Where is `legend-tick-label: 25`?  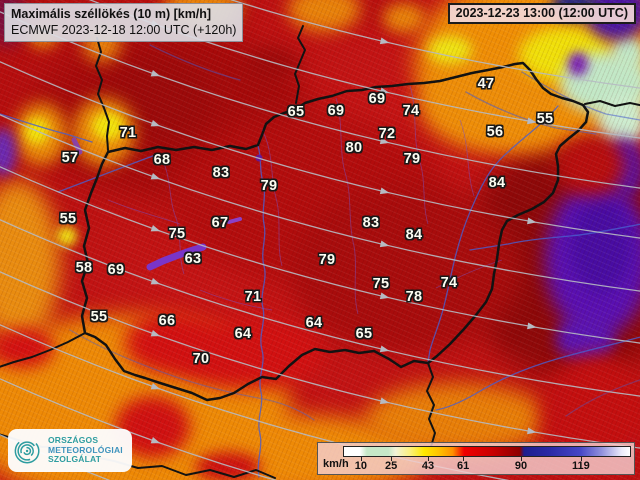
legend-tick-label: 25 is located at coordinates (391, 466).